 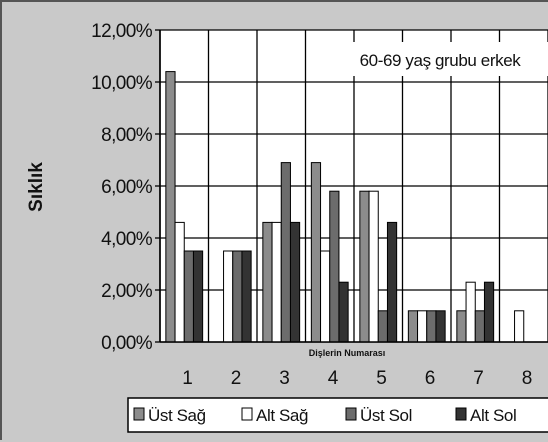 I want to click on x-tick-label: 5, so click(x=381, y=378).